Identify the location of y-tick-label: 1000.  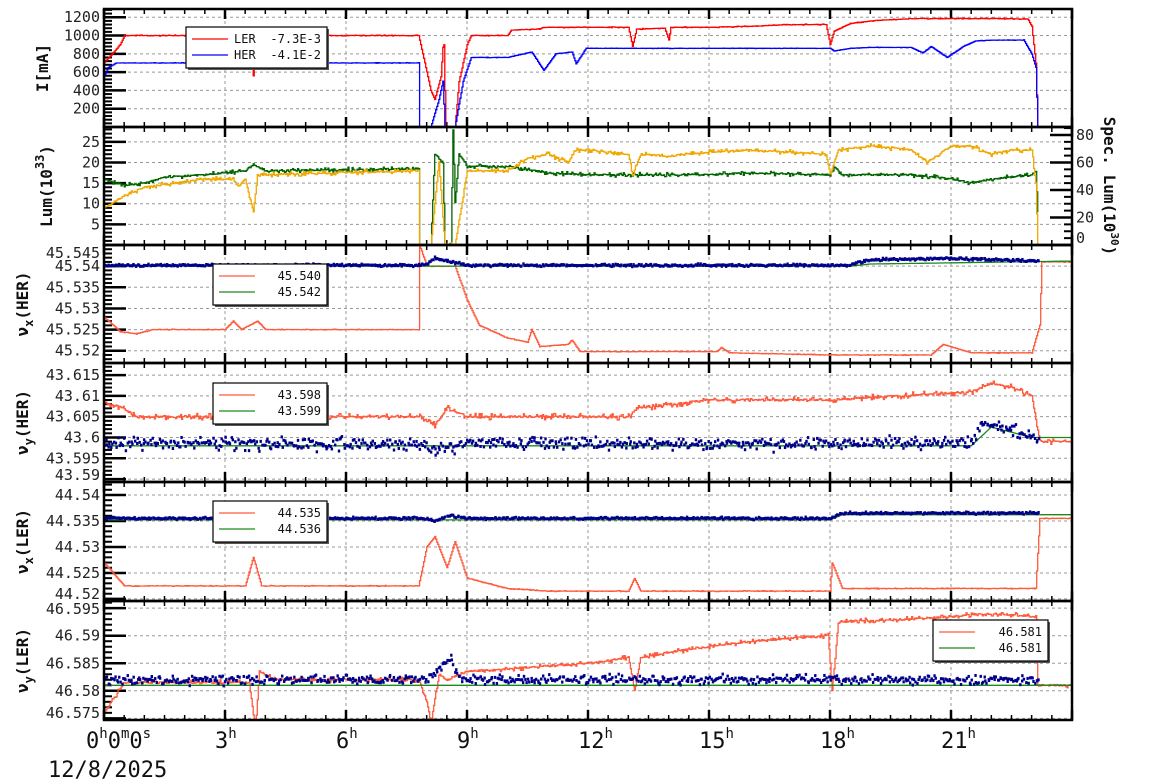
(82, 36).